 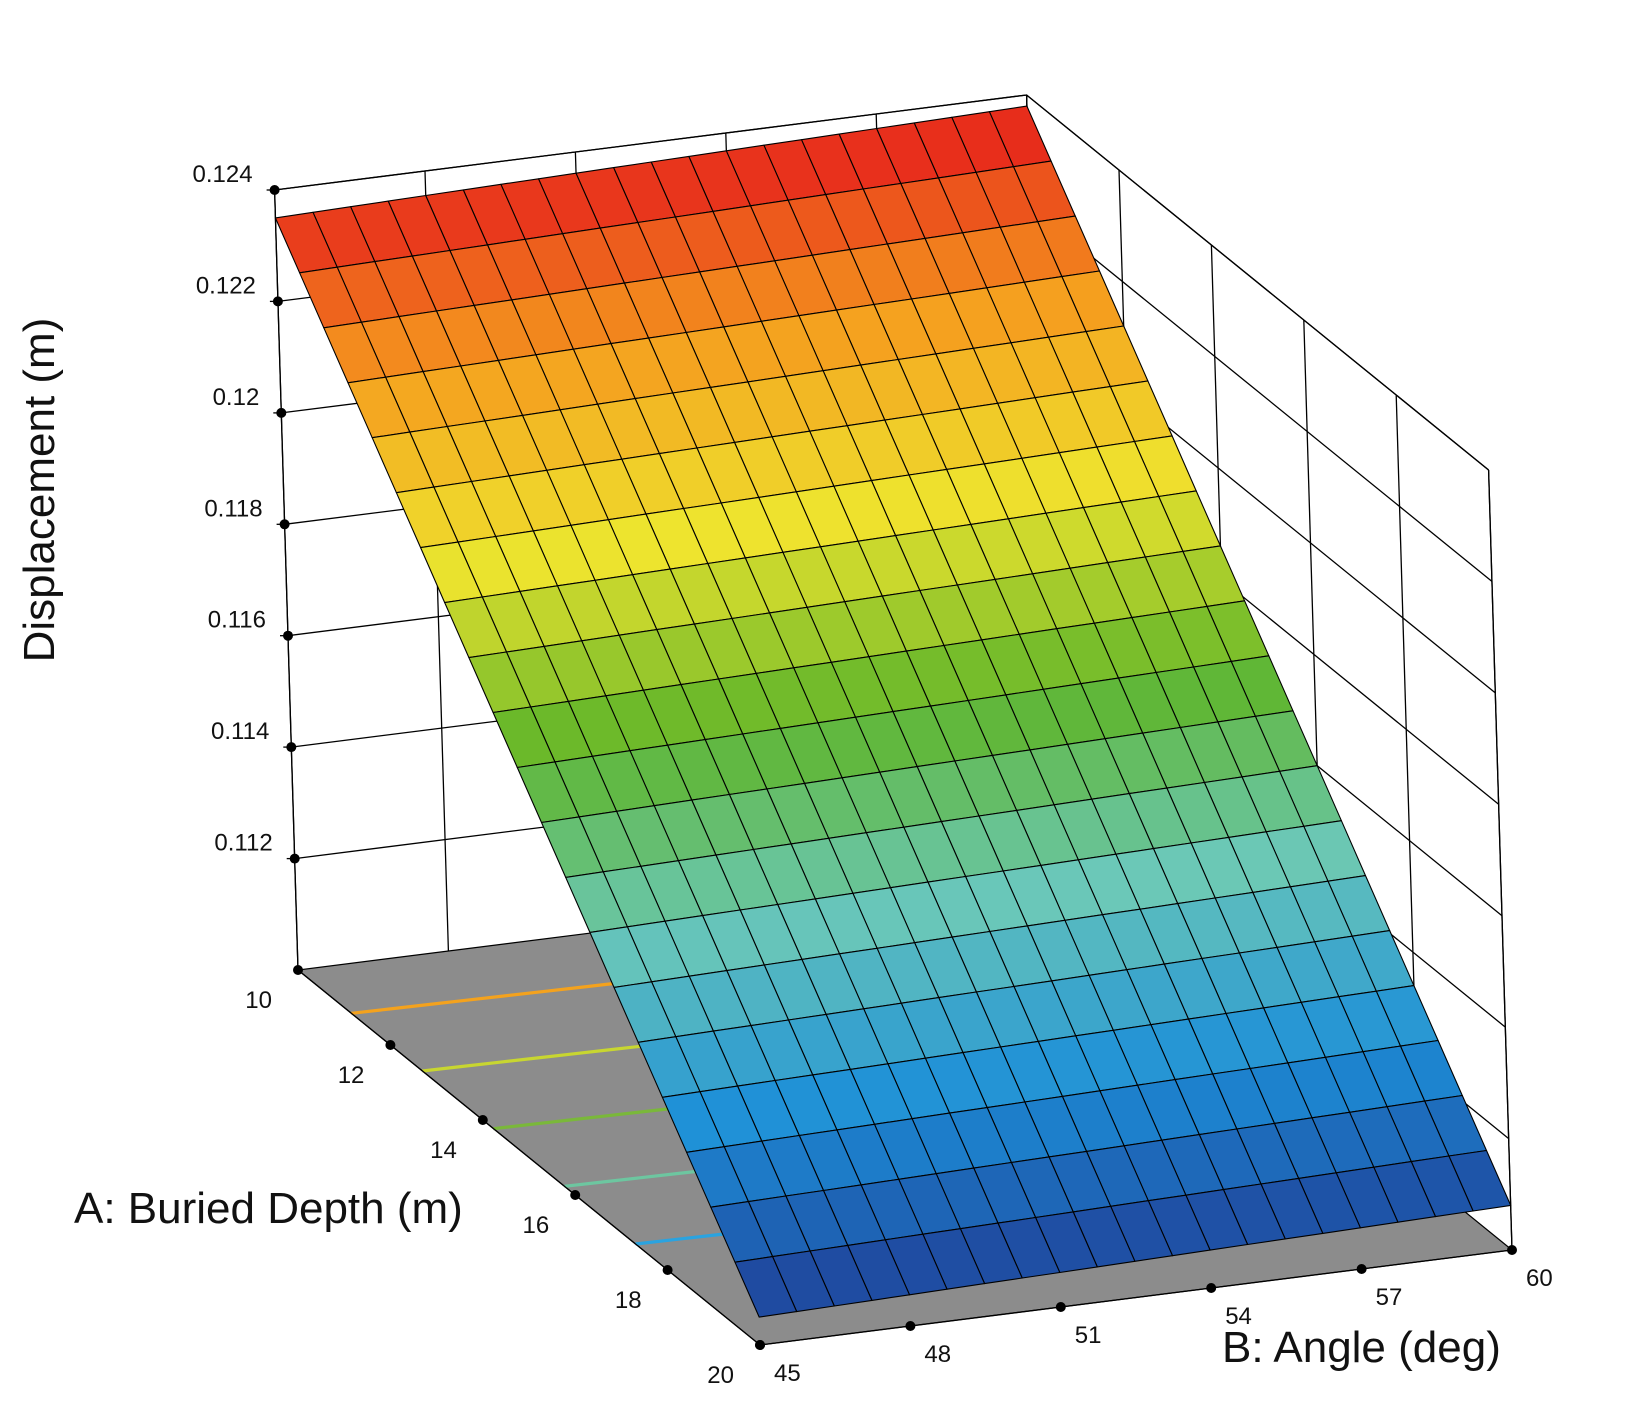 What do you see at coordinates (720, 1375) in the screenshot?
I see `x-tick-label: 20` at bounding box center [720, 1375].